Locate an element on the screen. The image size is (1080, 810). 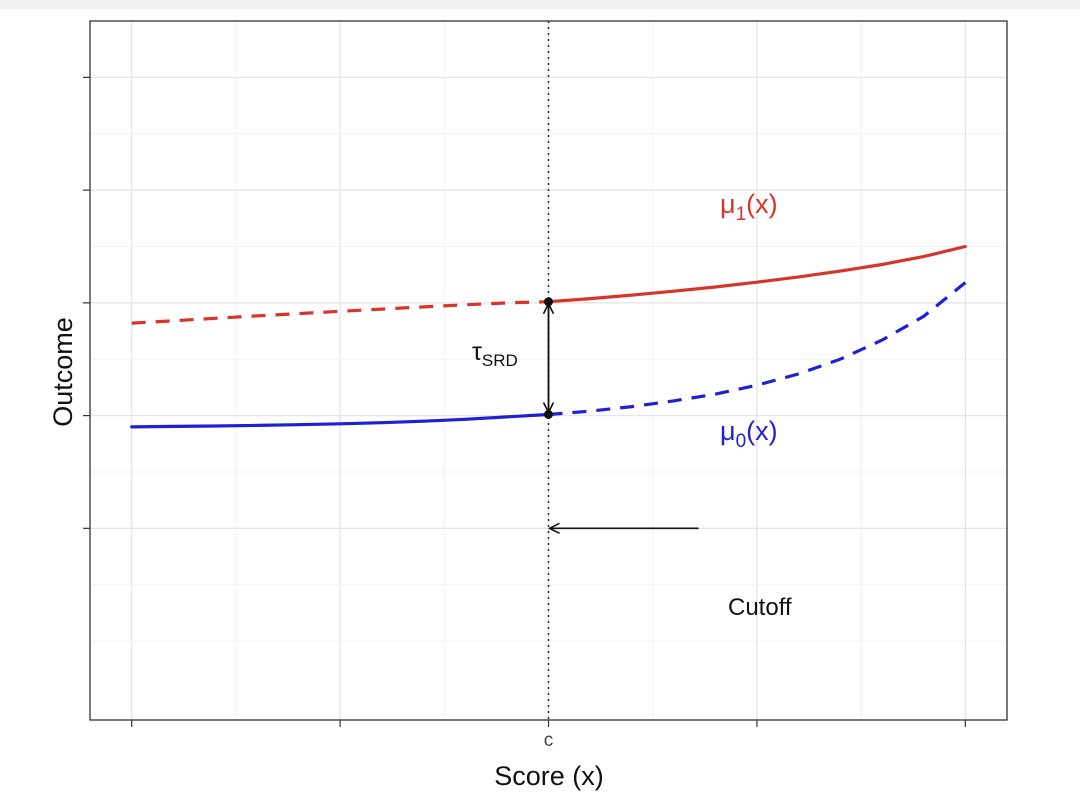
series-label-mu0: μ0(x) is located at coordinates (749, 434).